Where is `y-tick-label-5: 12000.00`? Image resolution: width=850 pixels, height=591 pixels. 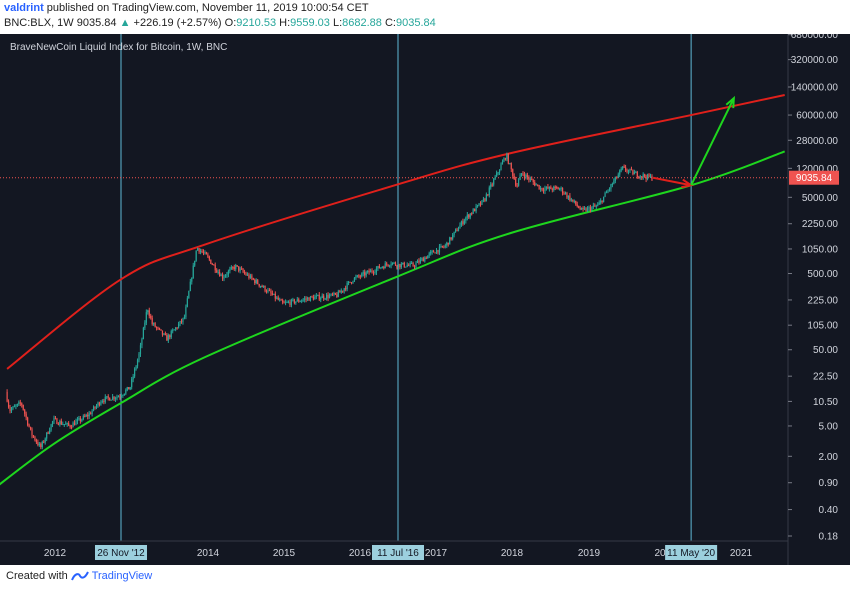 y-tick-label-5: 12000.00 is located at coordinates (817, 169).